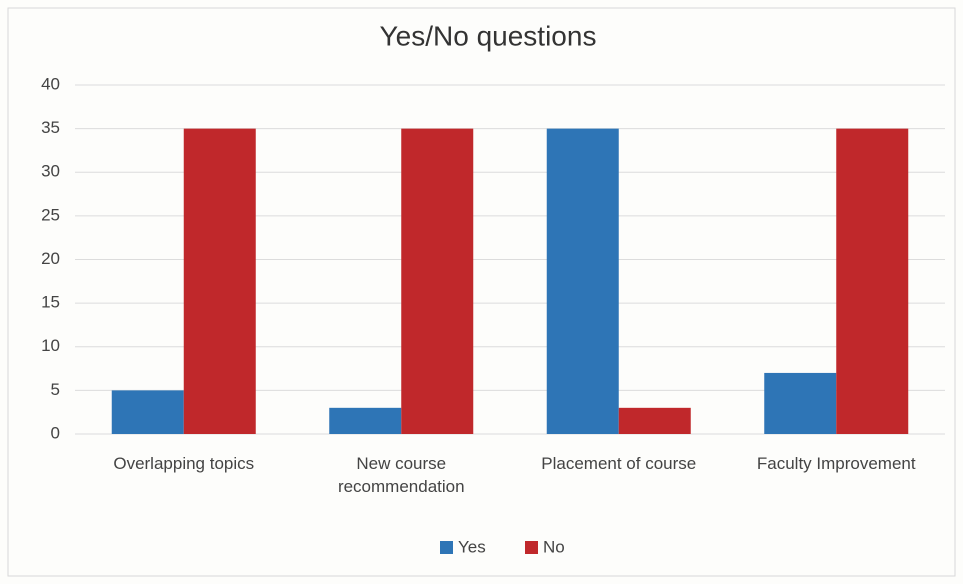  What do you see at coordinates (50, 258) in the screenshot?
I see `y-tick-label: 20` at bounding box center [50, 258].